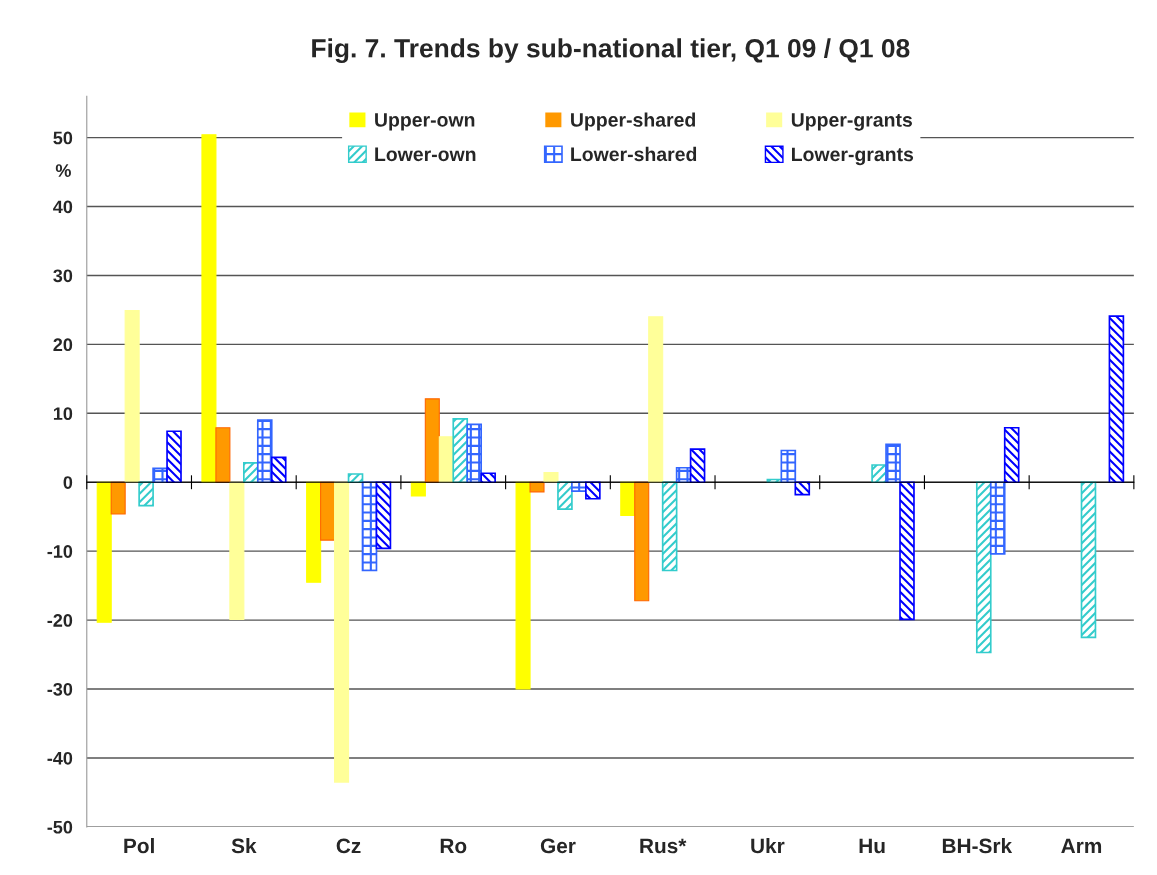 Image resolution: width=1157 pixels, height=875 pixels. Describe the element at coordinates (60, 551) in the screenshot. I see `y-tick-label: -10` at that location.